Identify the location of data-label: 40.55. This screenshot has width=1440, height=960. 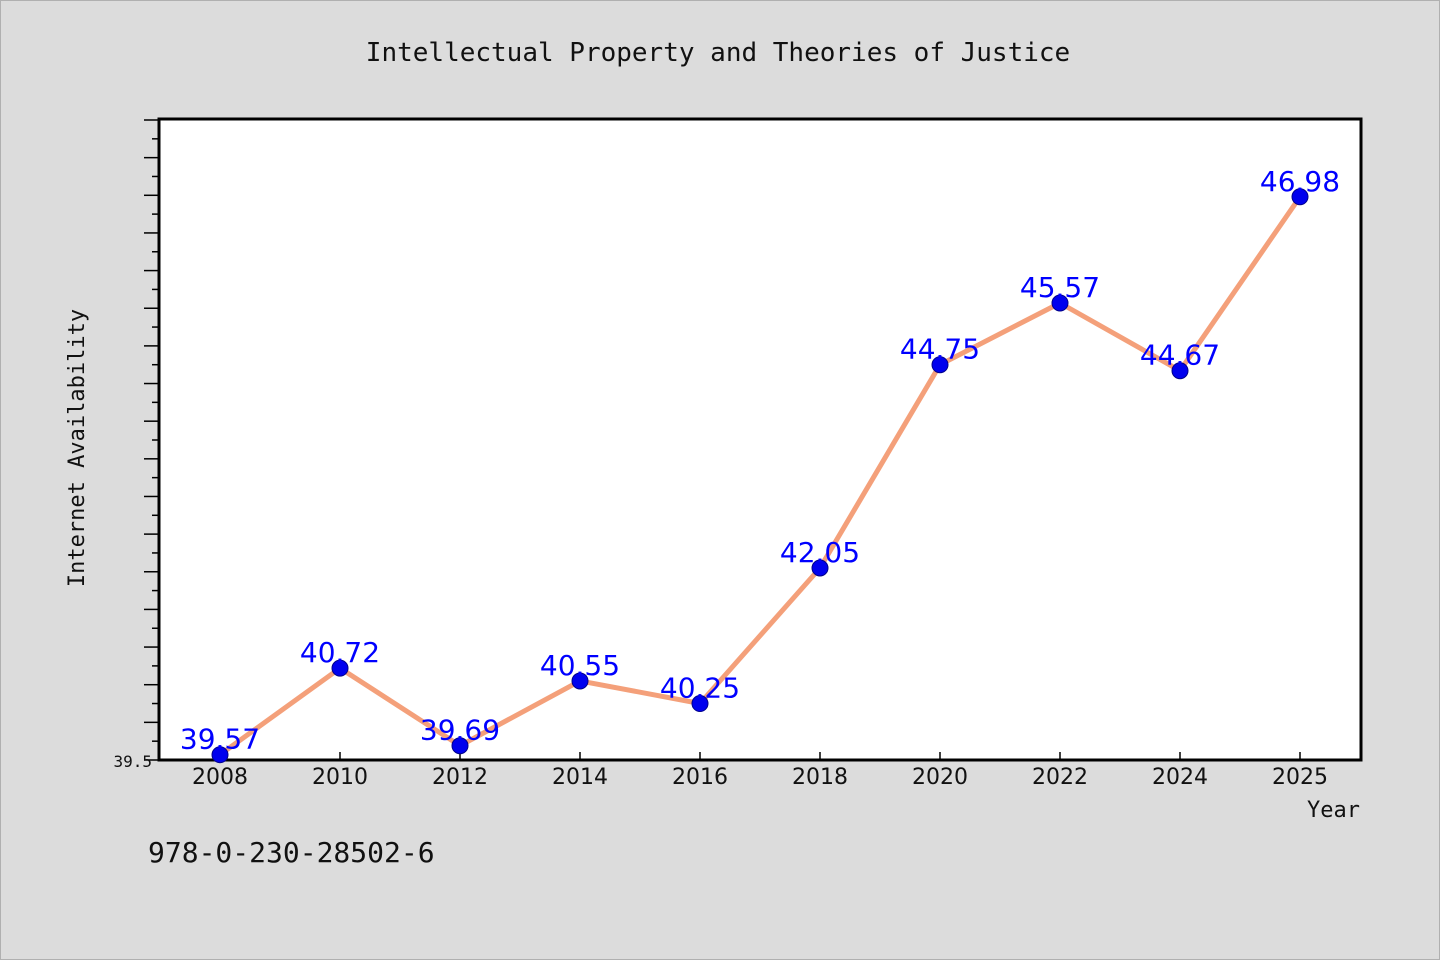
(580, 665).